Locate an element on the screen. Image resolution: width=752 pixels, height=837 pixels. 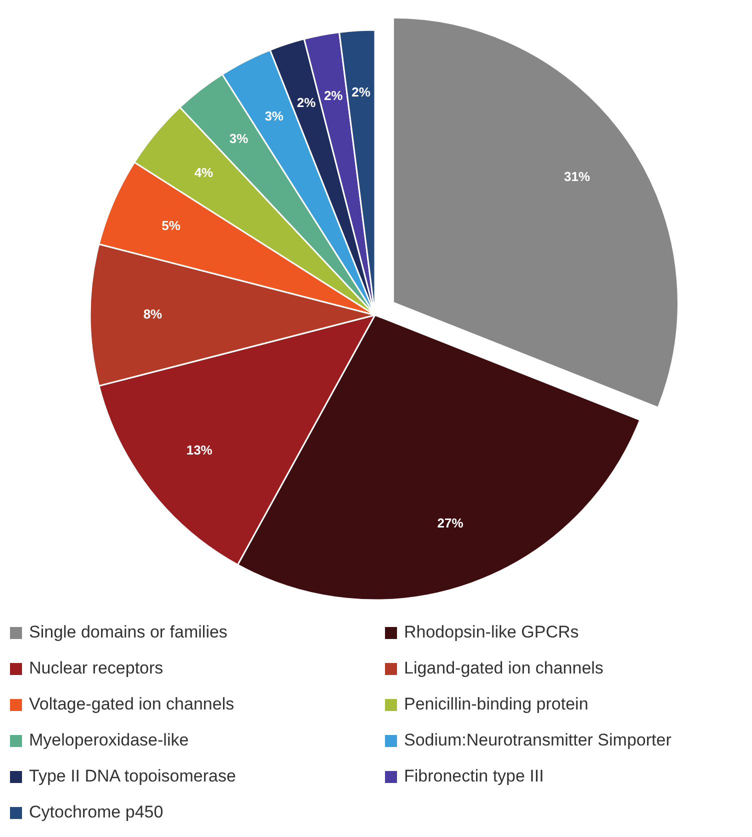
legend-label: Rhodopsin-like GPCRs is located at coordinates (491, 632).